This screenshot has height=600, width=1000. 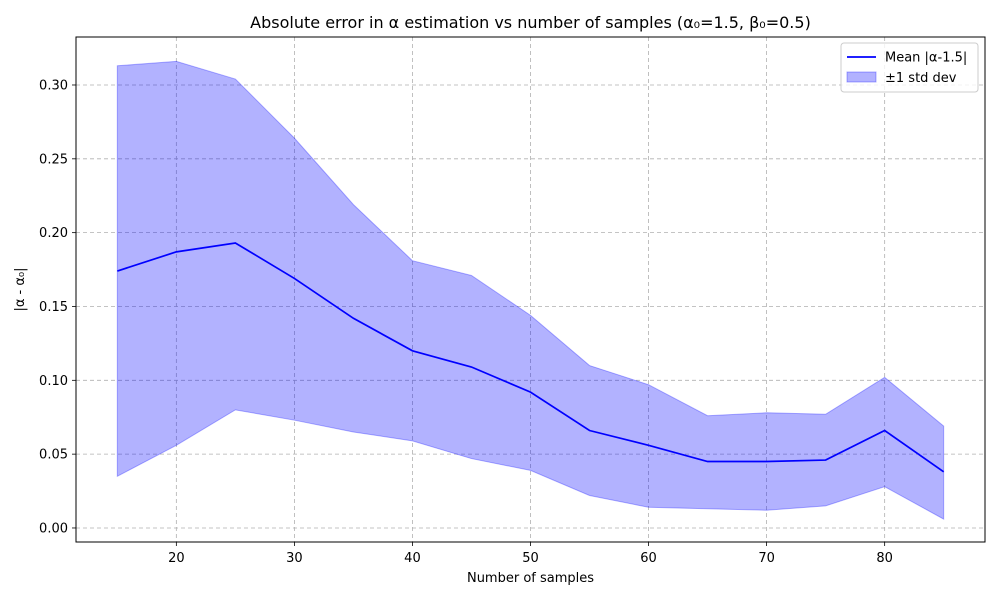 I want to click on y-axis-ticks: 0.00 0.05 0.10 0.15 0.20 0.25 0.30, so click(x=57, y=307).